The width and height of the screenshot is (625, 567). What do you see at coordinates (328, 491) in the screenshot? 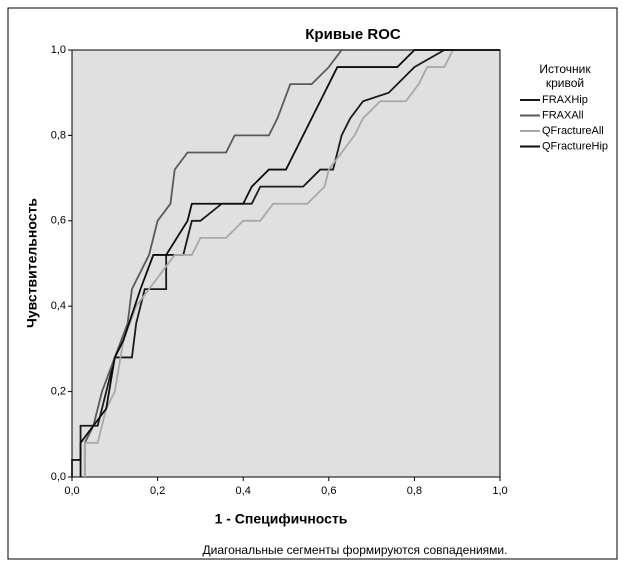
I see `x-tick-label: 0,6` at bounding box center [328, 491].